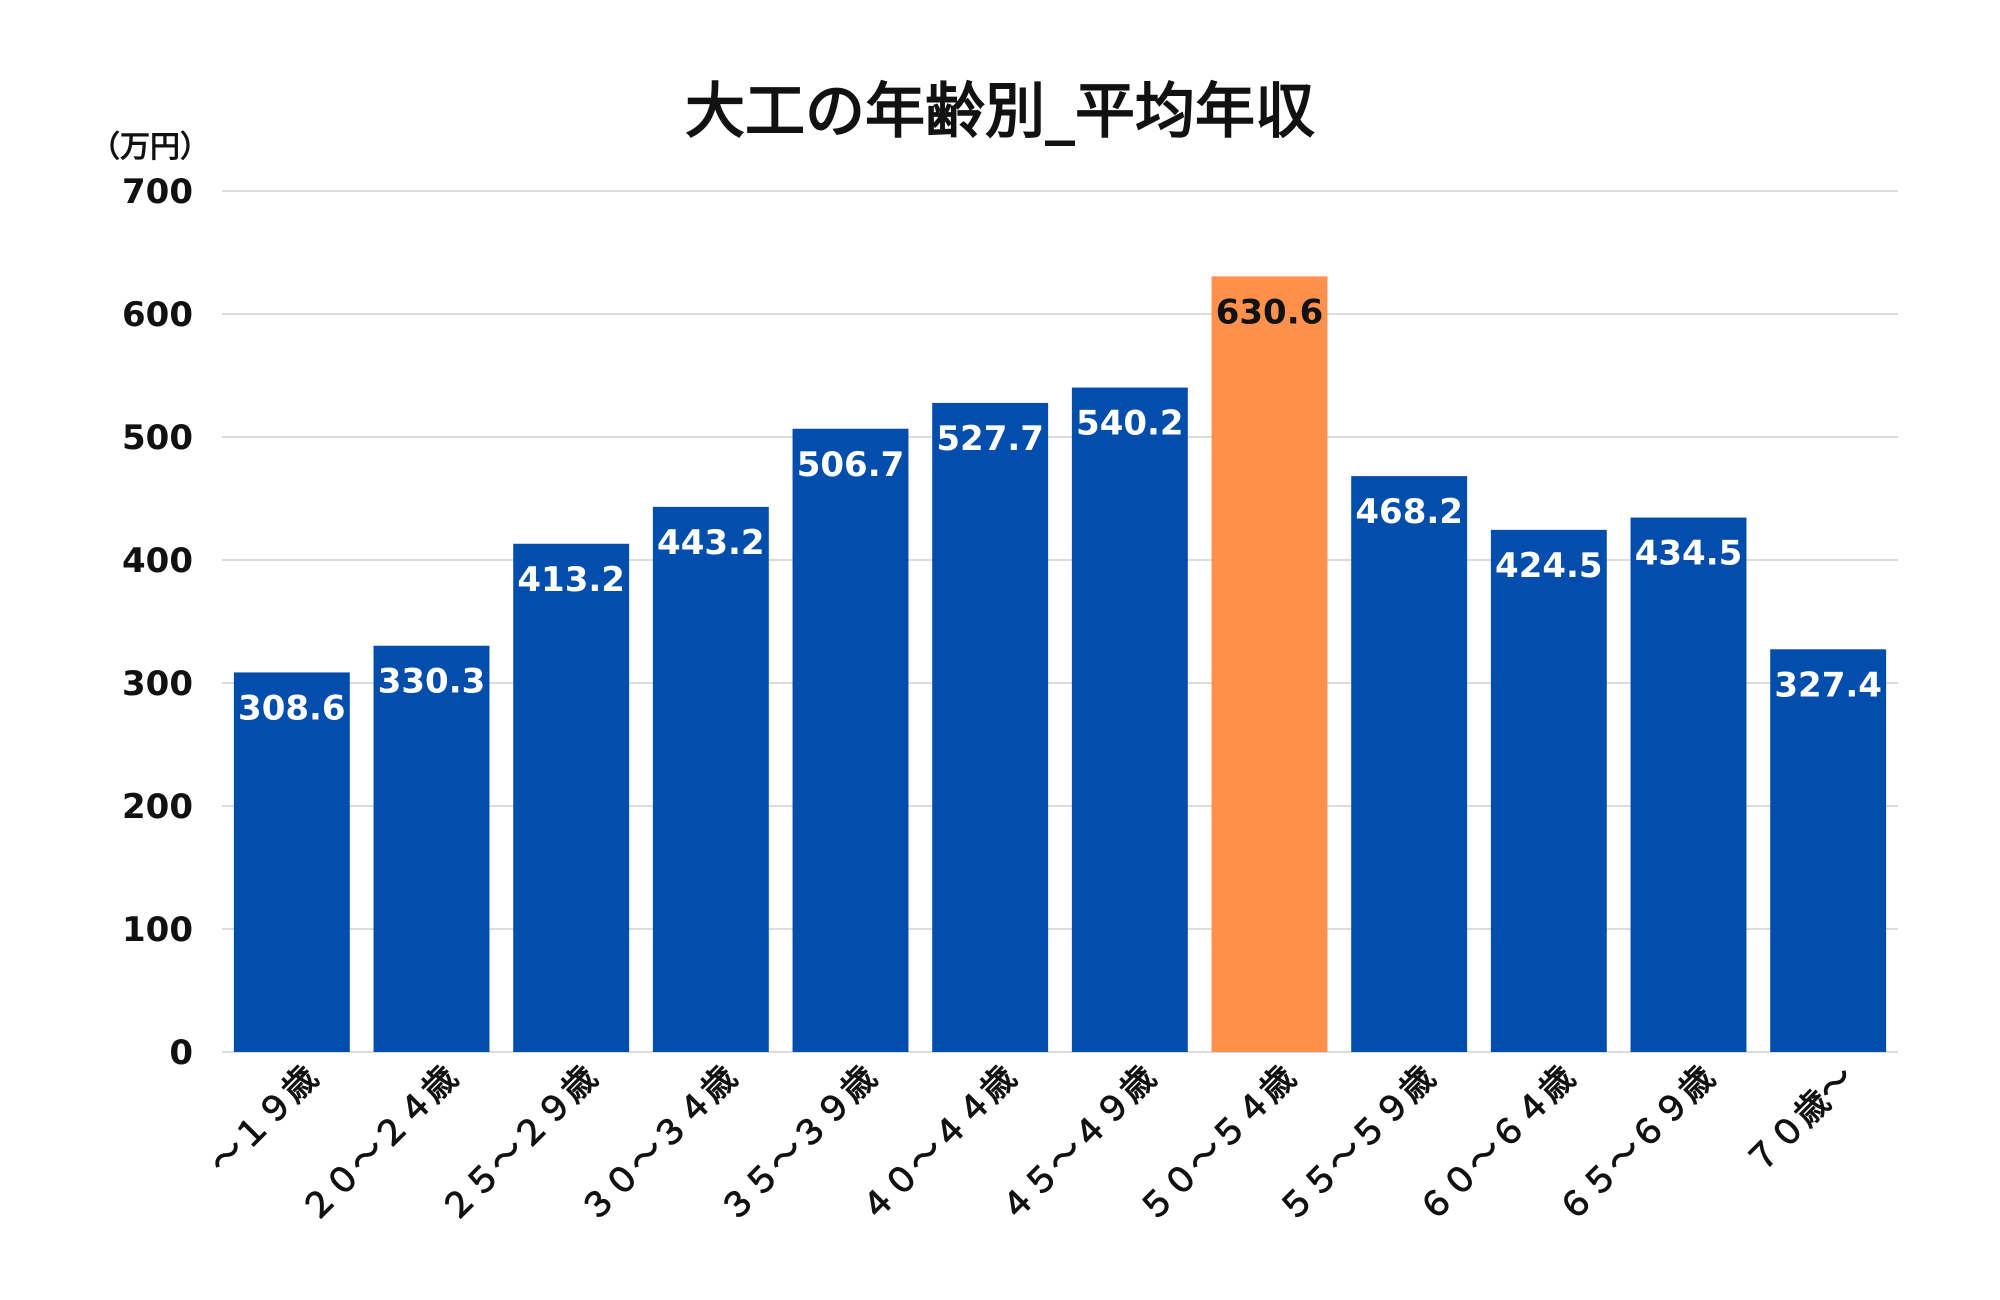  Describe the element at coordinates (157, 622) in the screenshot. I see `y-axis-ticks: 0 100 200 300 400 500 600 700` at that location.